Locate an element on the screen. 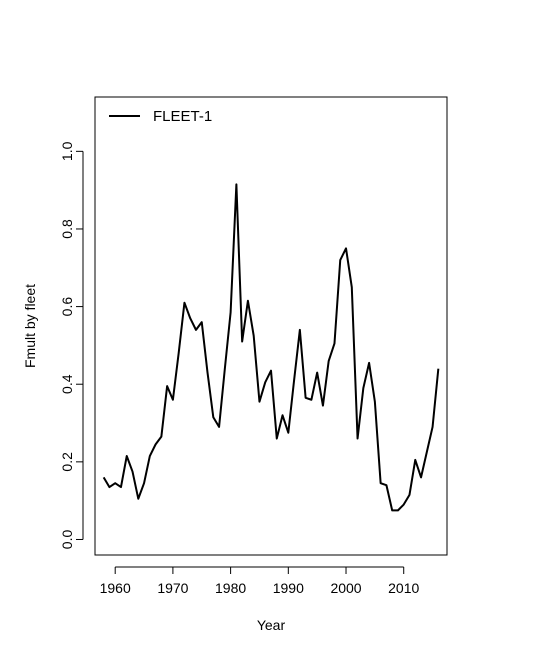  y-tick-label: 1.0 is located at coordinates (67, 151).